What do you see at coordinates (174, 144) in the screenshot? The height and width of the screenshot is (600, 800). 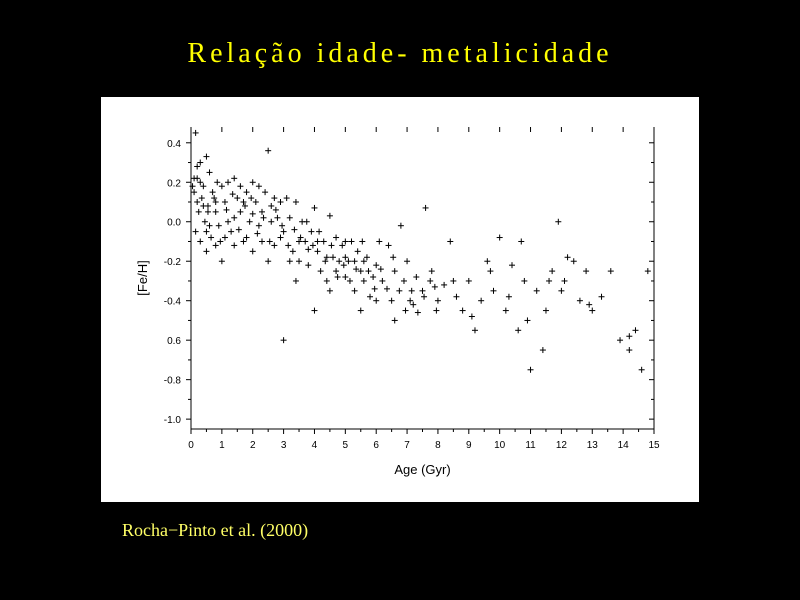 I see `y-tick-label: 0.4` at bounding box center [174, 144].